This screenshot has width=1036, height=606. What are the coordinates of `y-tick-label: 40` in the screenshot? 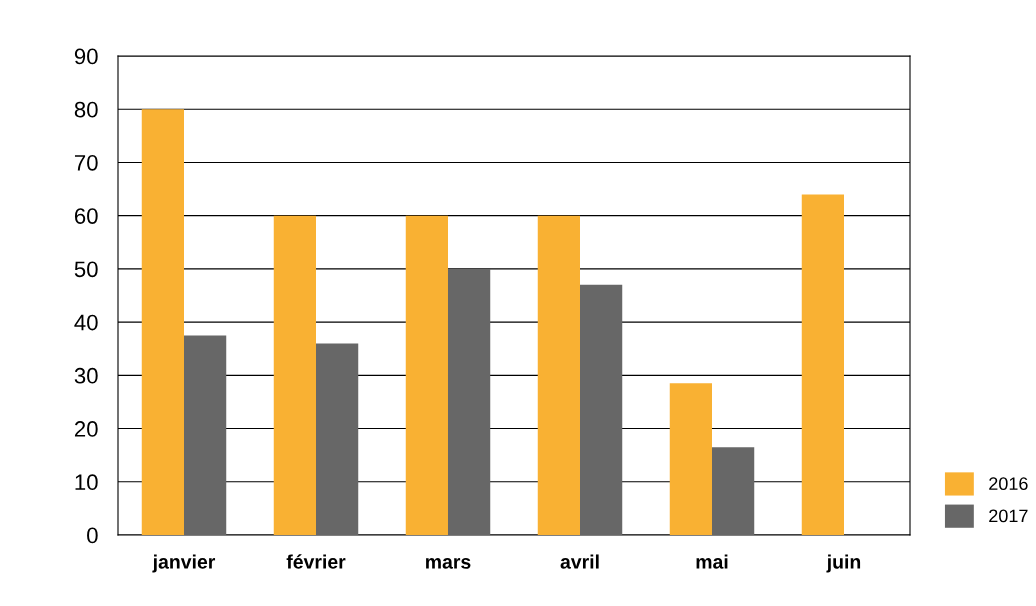 It's located at (86, 322).